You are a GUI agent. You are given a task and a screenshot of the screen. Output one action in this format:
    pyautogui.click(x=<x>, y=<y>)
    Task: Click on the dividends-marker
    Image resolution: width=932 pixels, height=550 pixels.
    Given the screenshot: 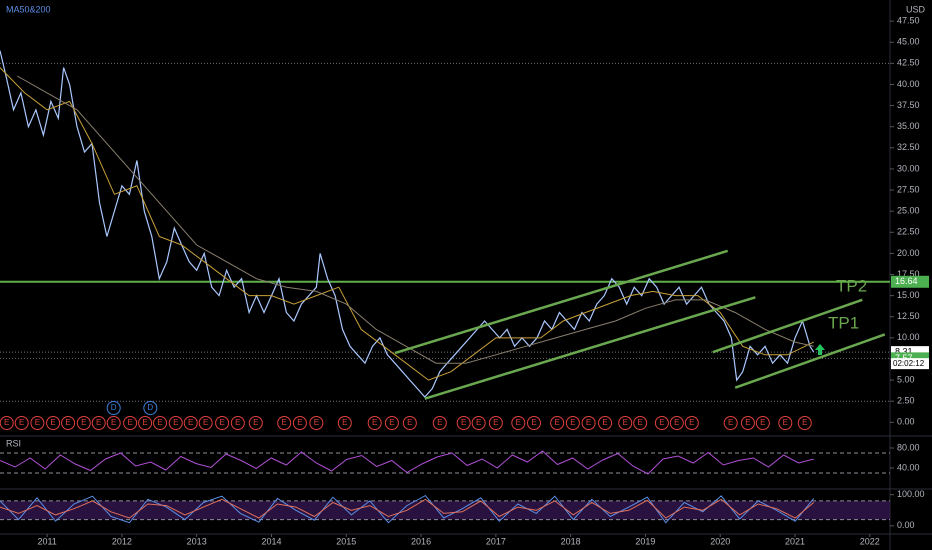 What is the action you would take?
    pyautogui.click(x=113, y=408)
    